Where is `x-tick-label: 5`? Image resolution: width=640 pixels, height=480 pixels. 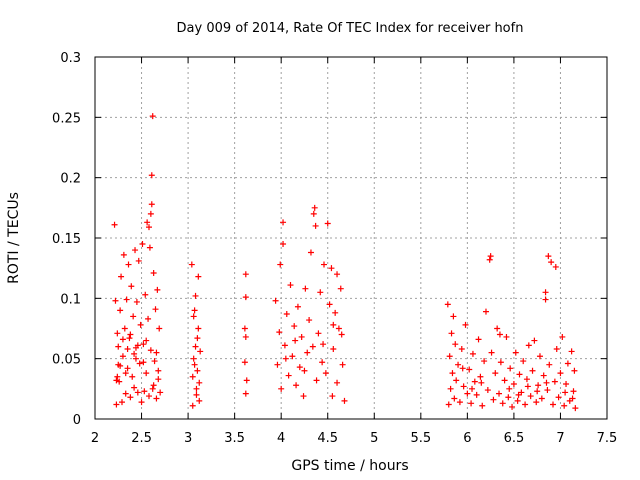
x-tick-label: 5 is located at coordinates (374, 438).